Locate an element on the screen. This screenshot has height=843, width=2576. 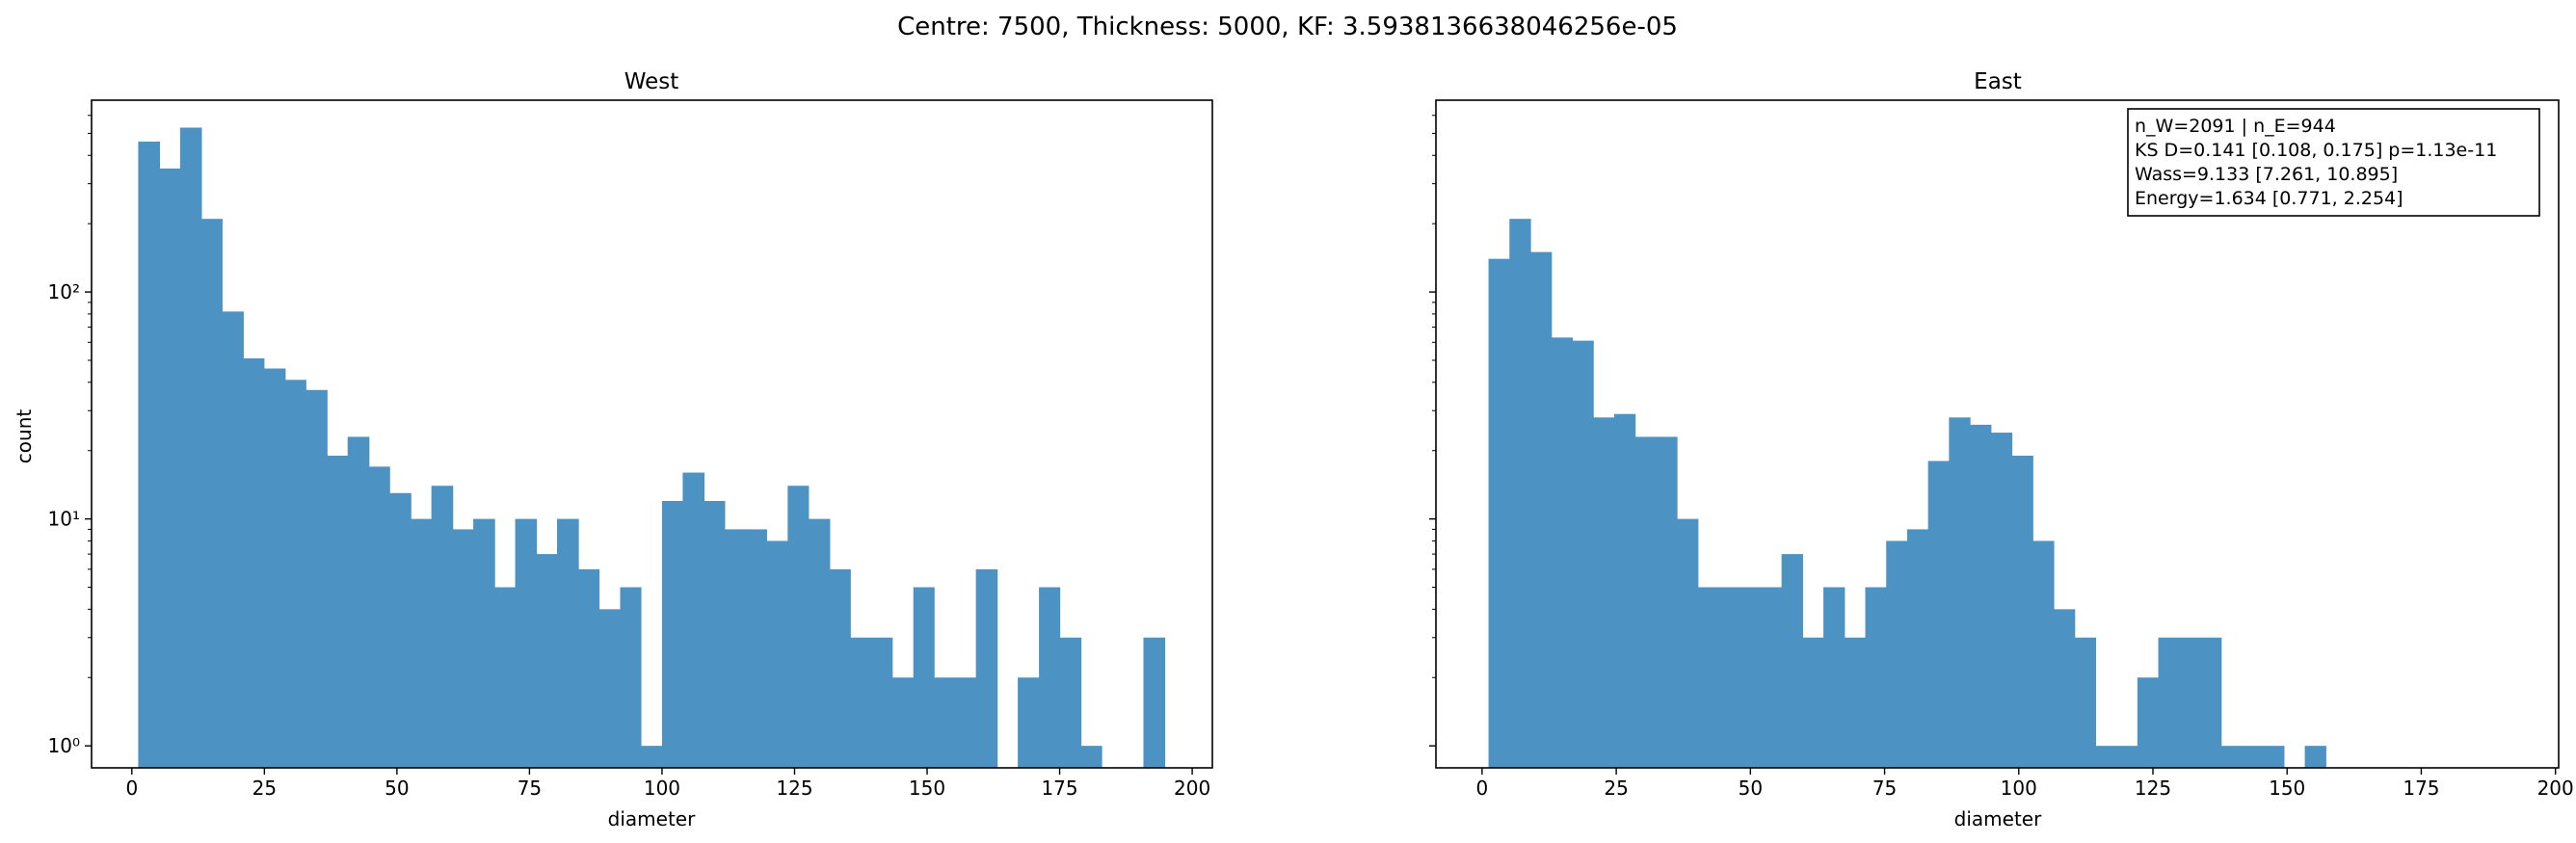
east-xtick-label: 125 is located at coordinates (2153, 788).